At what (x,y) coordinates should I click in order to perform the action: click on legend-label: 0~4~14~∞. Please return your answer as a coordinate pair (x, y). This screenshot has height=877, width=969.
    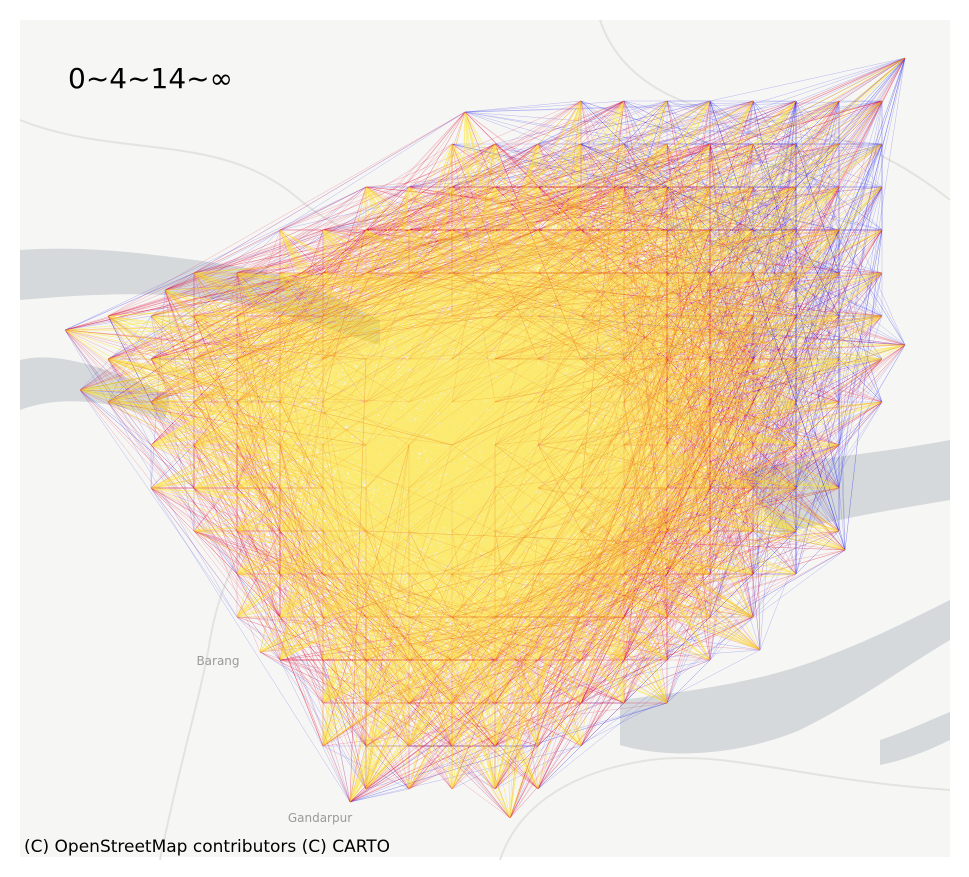
    Looking at the image, I should click on (150, 78).